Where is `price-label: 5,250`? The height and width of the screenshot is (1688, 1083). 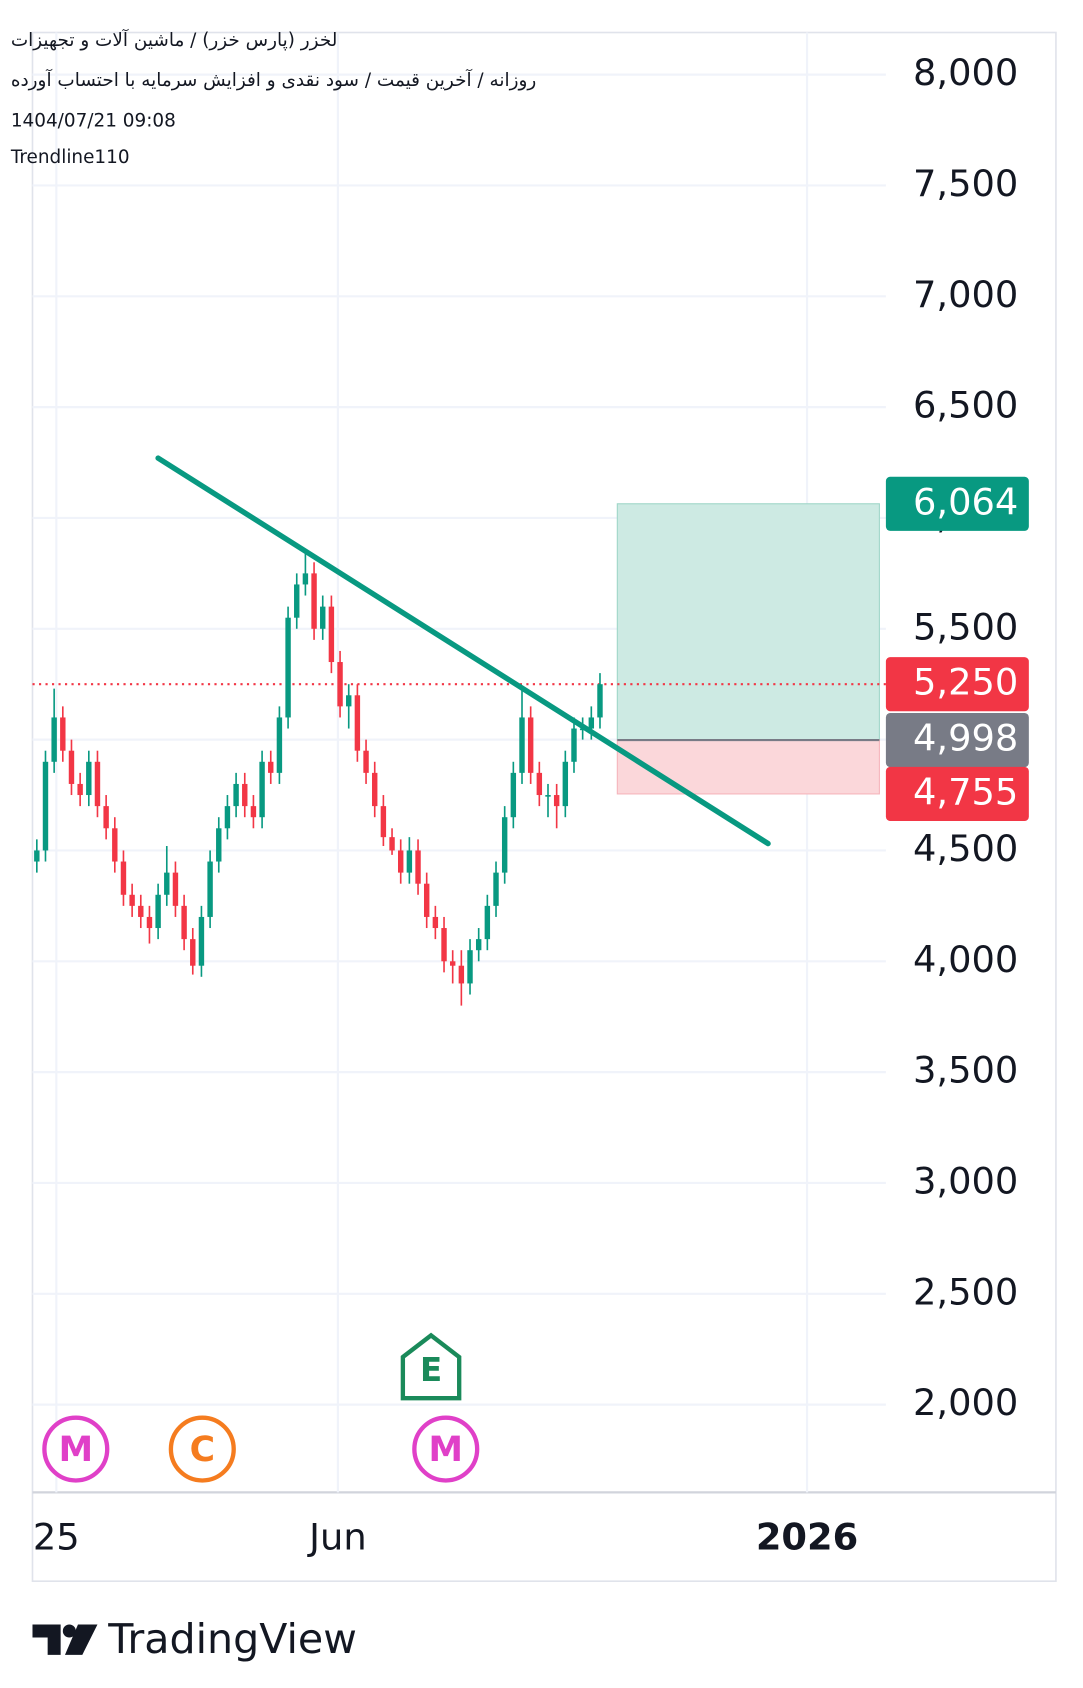
price-label: 5,250 is located at coordinates (965, 682).